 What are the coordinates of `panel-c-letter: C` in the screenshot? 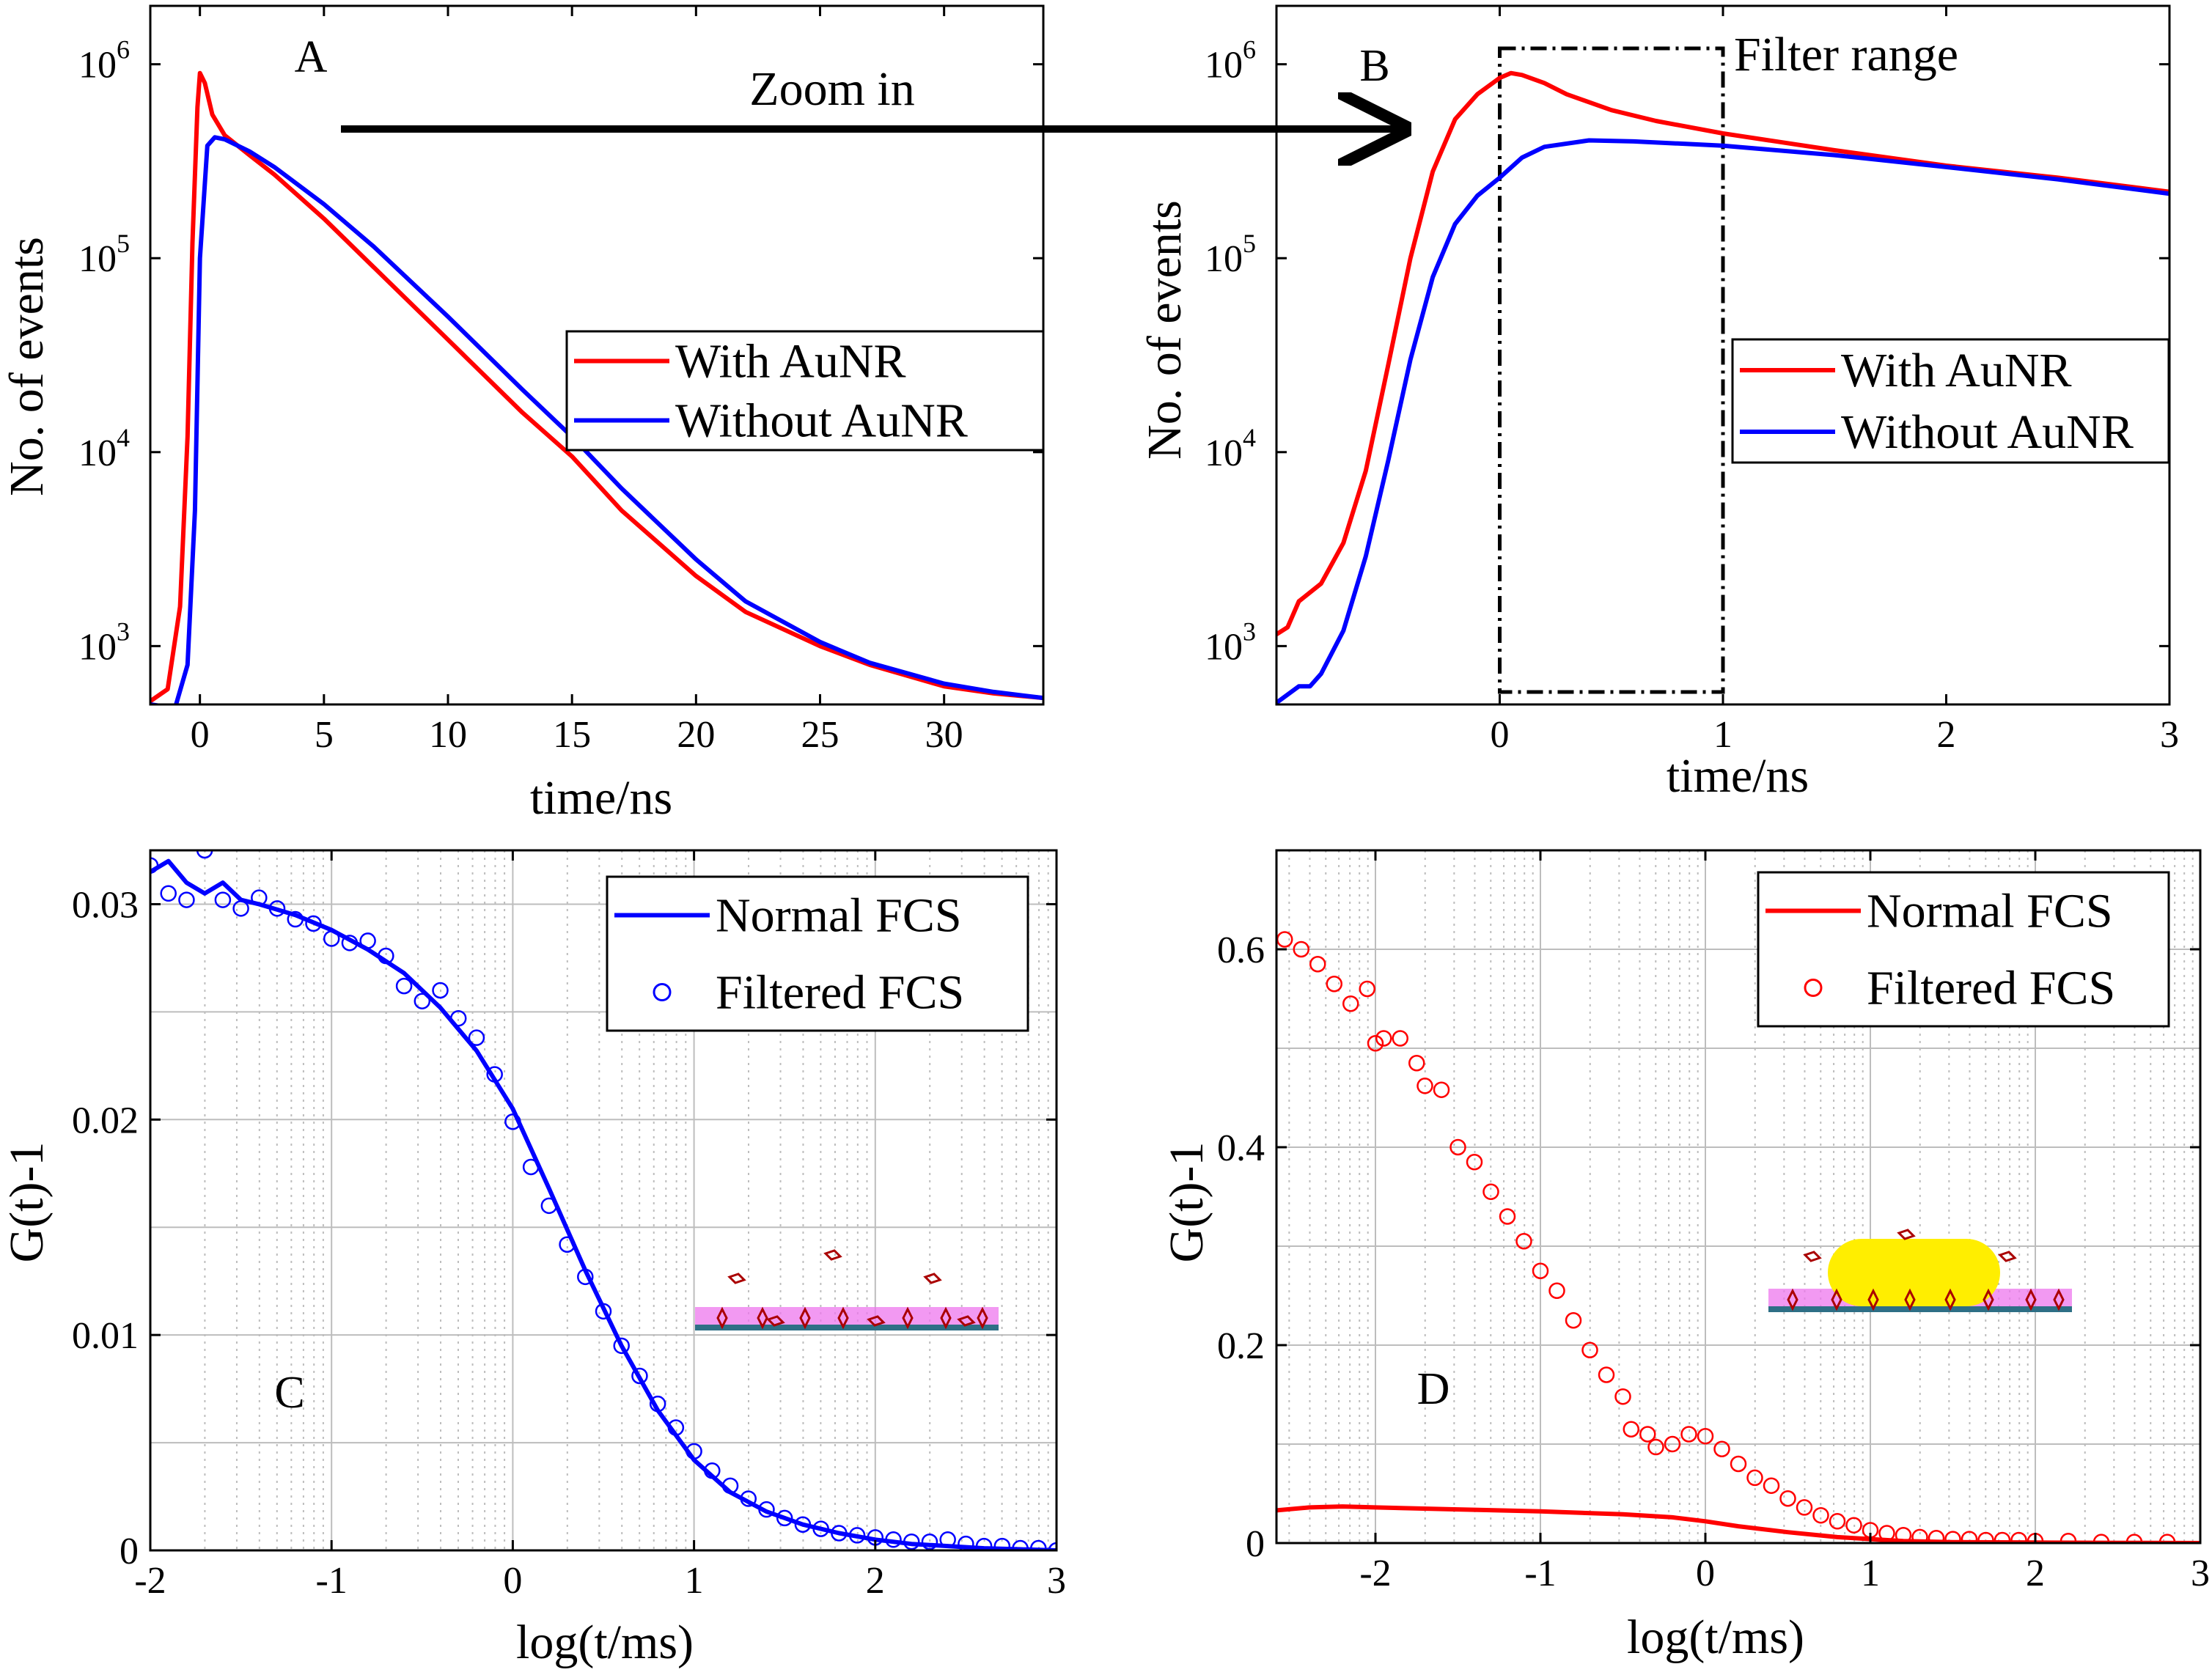 It's located at (289, 1393).